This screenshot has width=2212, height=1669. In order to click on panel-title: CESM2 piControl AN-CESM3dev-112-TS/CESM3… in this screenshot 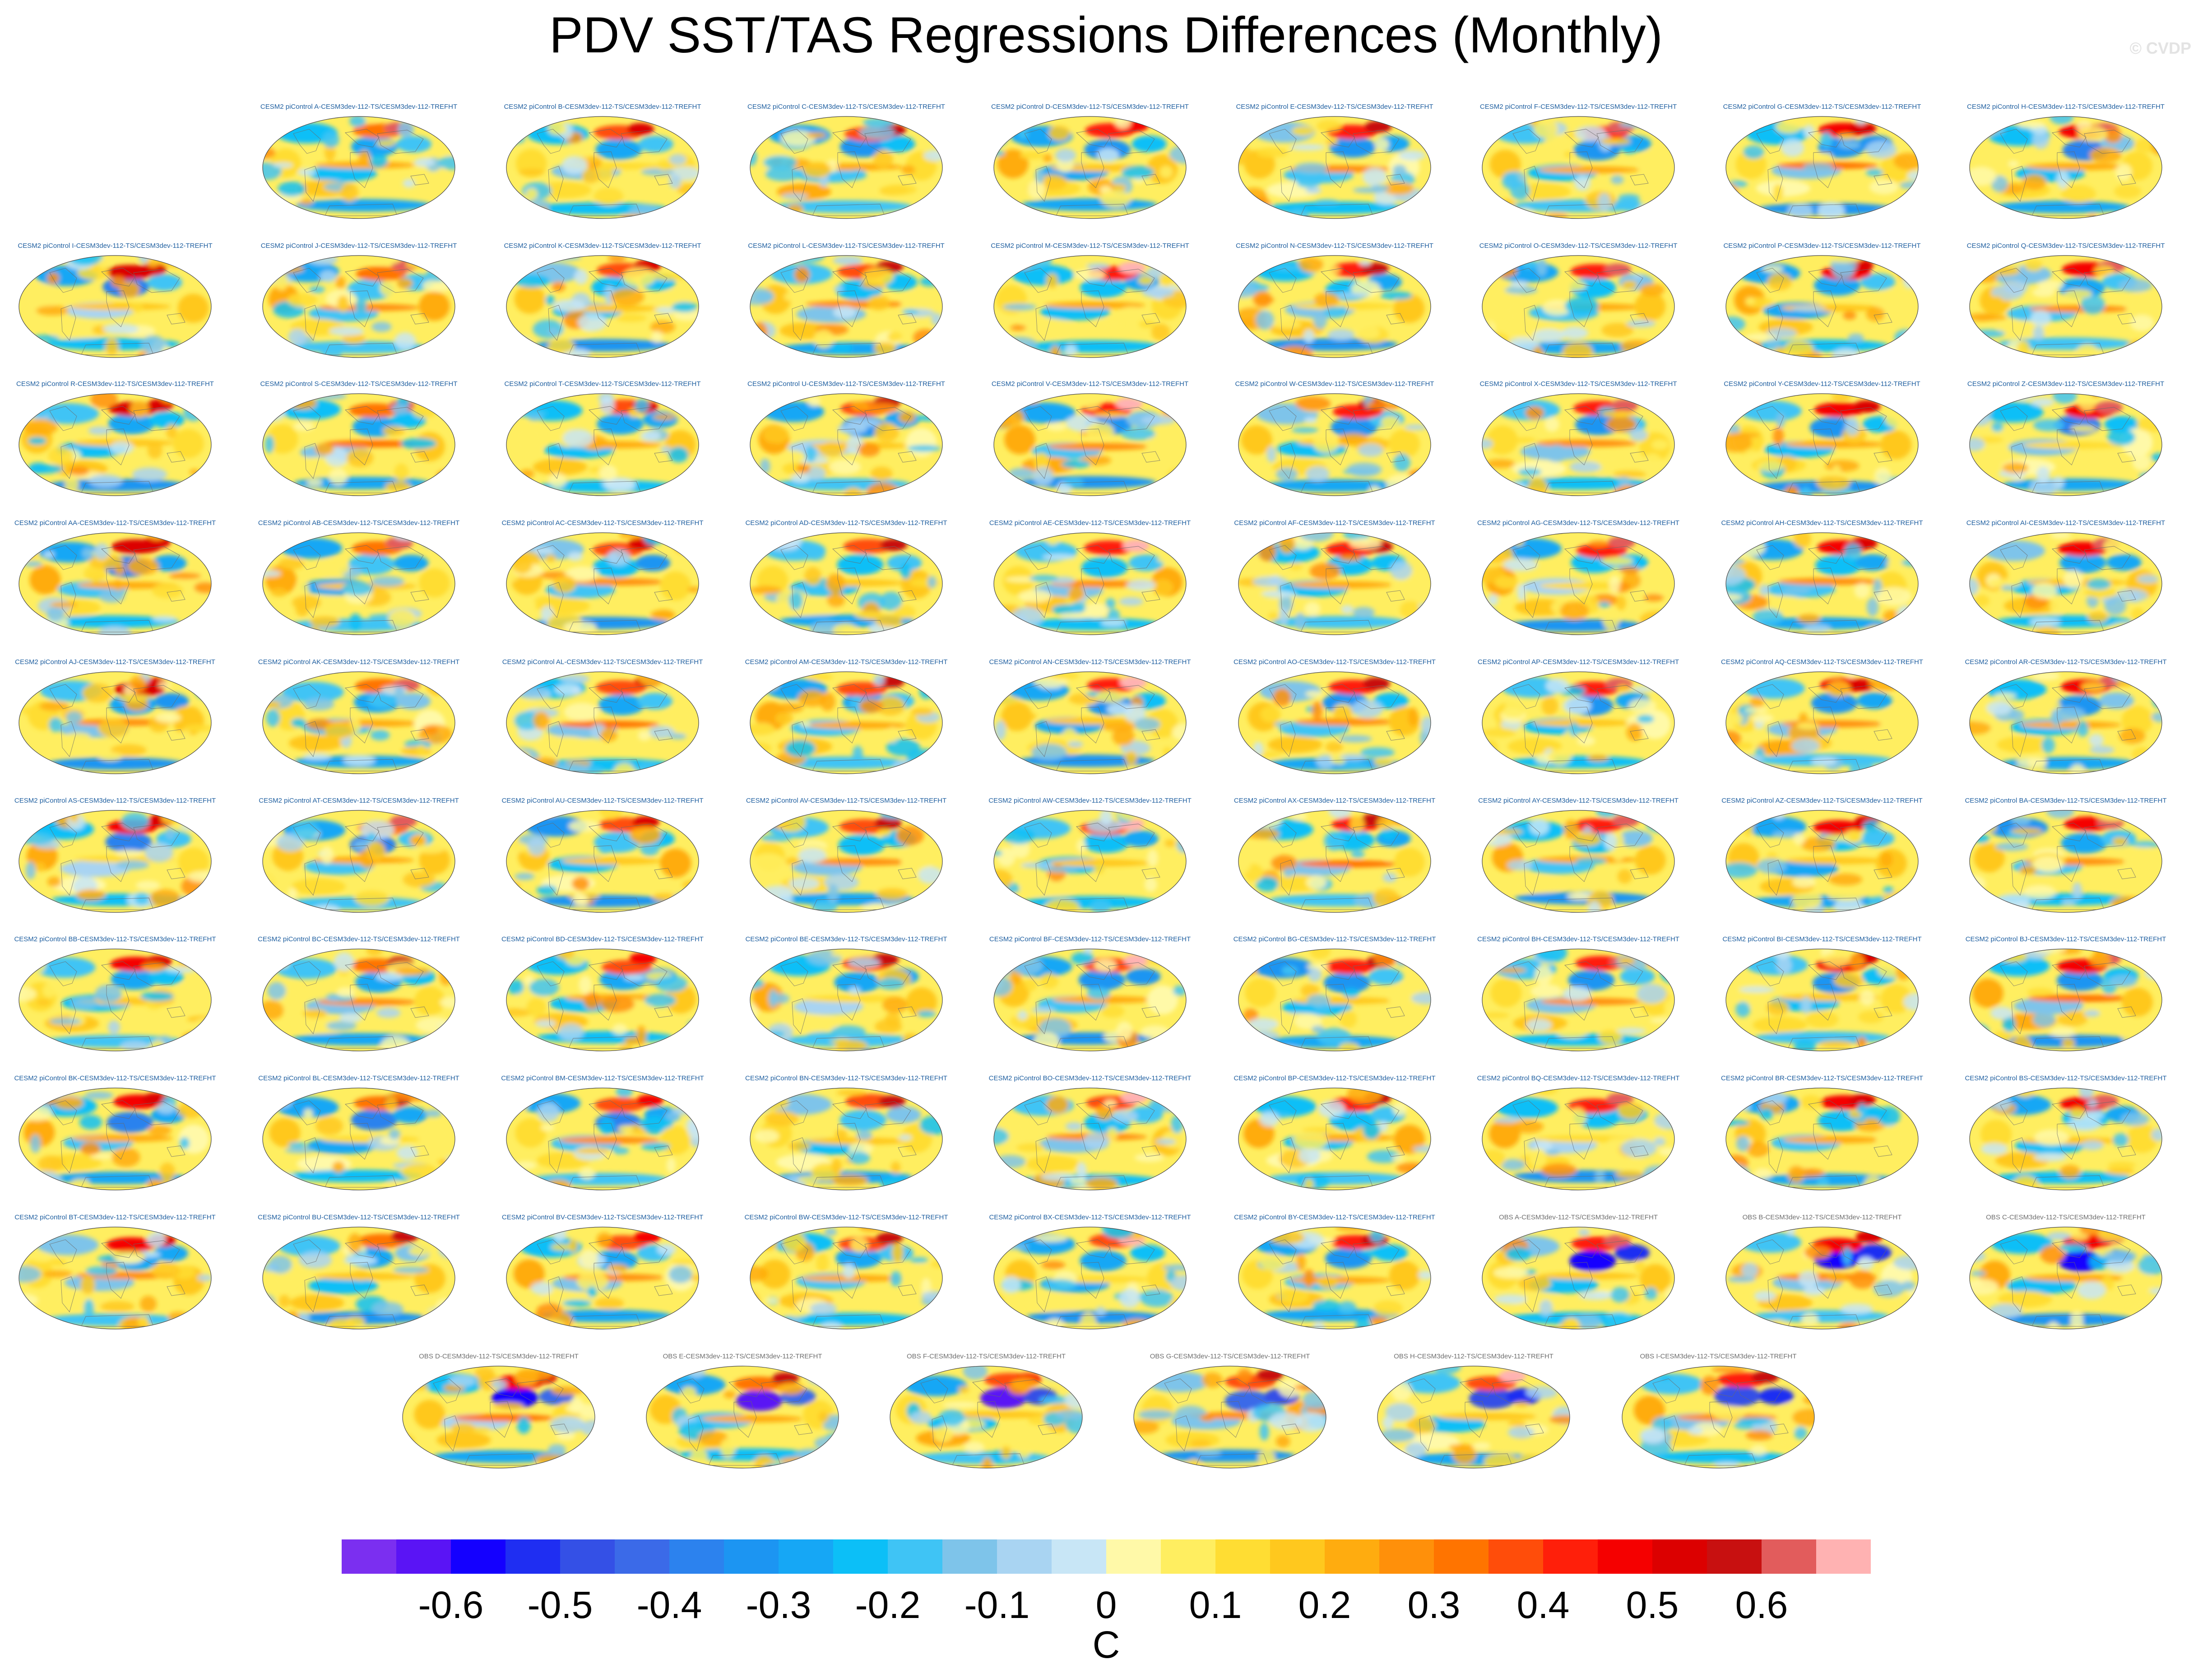, I will do `click(1090, 662)`.